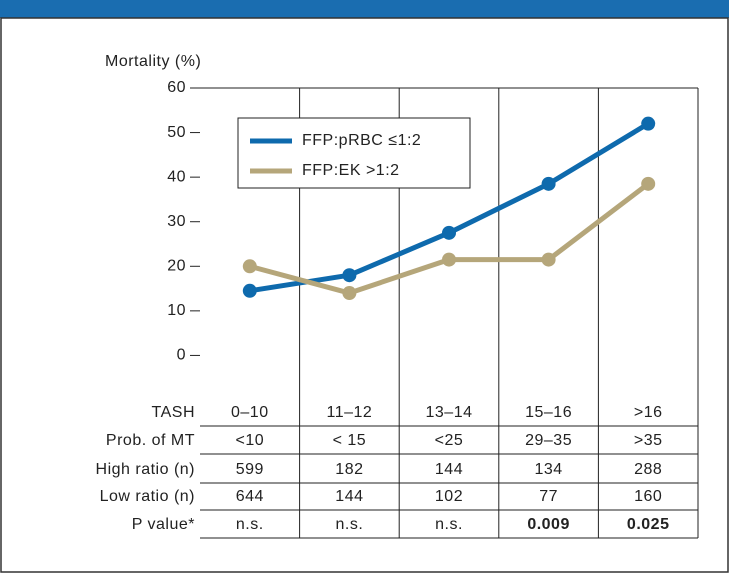 Image resolution: width=729 pixels, height=573 pixels. I want to click on table-cell: 134, so click(548, 469).